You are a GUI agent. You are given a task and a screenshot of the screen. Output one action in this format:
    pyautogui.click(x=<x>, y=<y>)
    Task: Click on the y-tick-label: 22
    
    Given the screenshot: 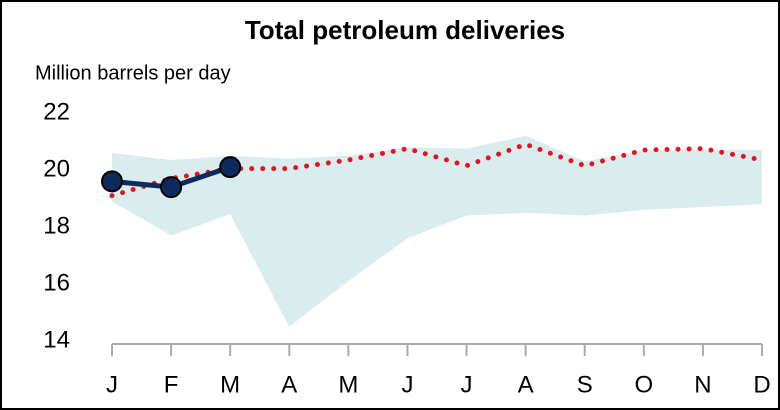 What is the action you would take?
    pyautogui.click(x=56, y=111)
    